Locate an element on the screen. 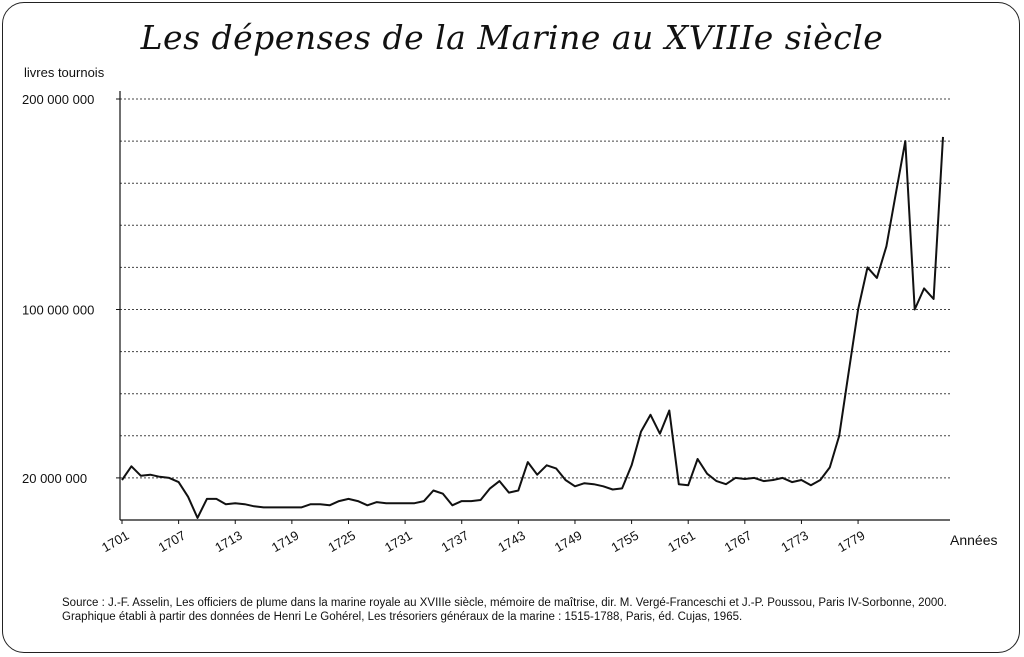 This screenshot has width=1024, height=657. x-tick-label: 1779 is located at coordinates (851, 541).